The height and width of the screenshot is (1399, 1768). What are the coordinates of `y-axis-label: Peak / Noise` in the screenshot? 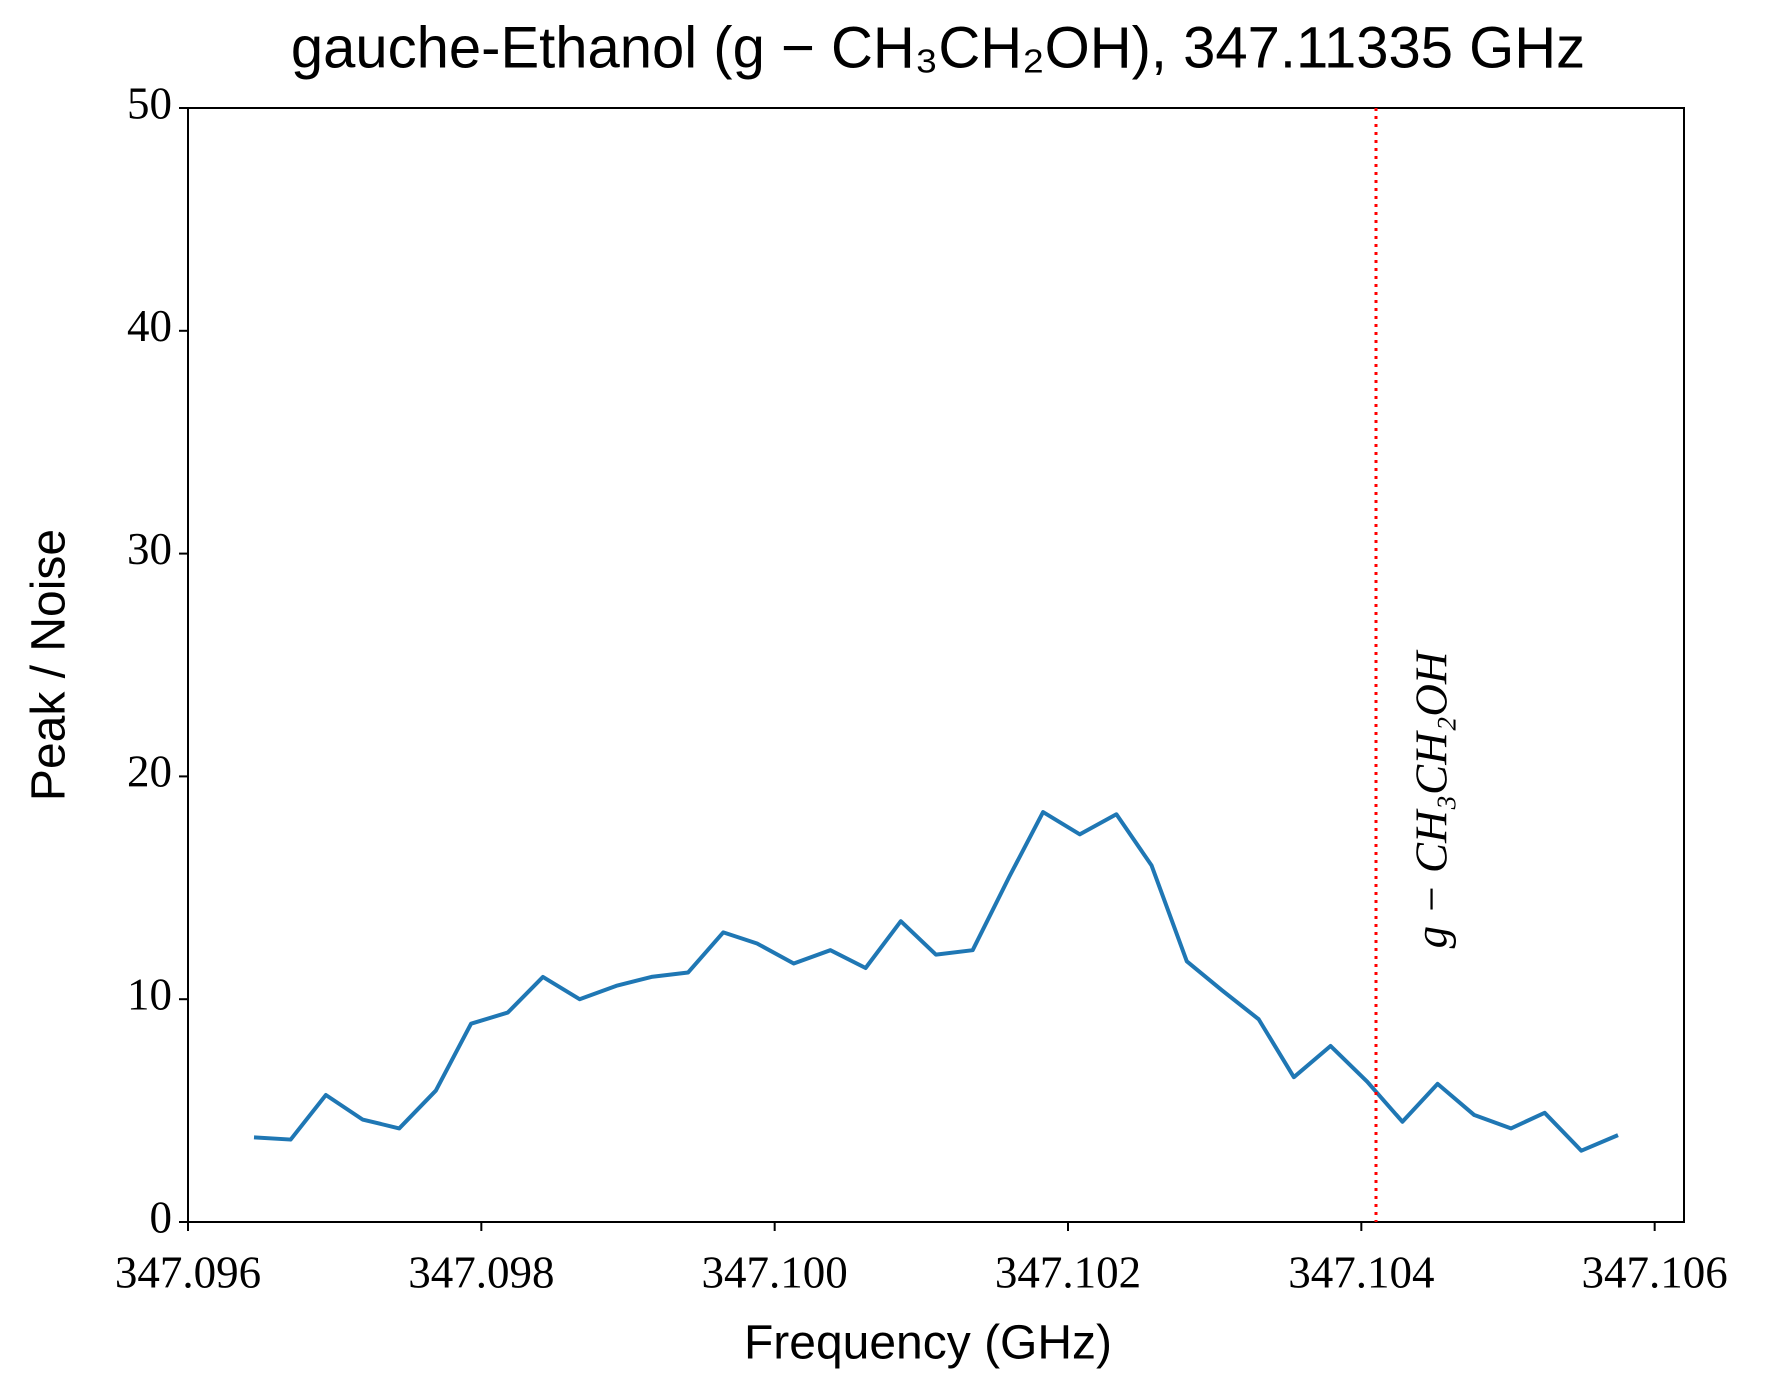 It's located at (49, 665).